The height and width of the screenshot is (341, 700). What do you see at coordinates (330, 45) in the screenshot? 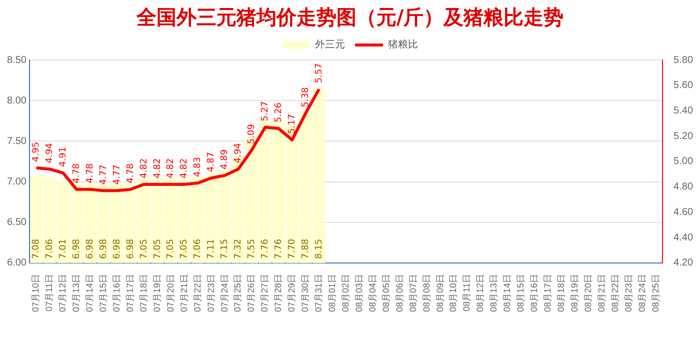
I see `legend-label: 外三元` at bounding box center [330, 45].